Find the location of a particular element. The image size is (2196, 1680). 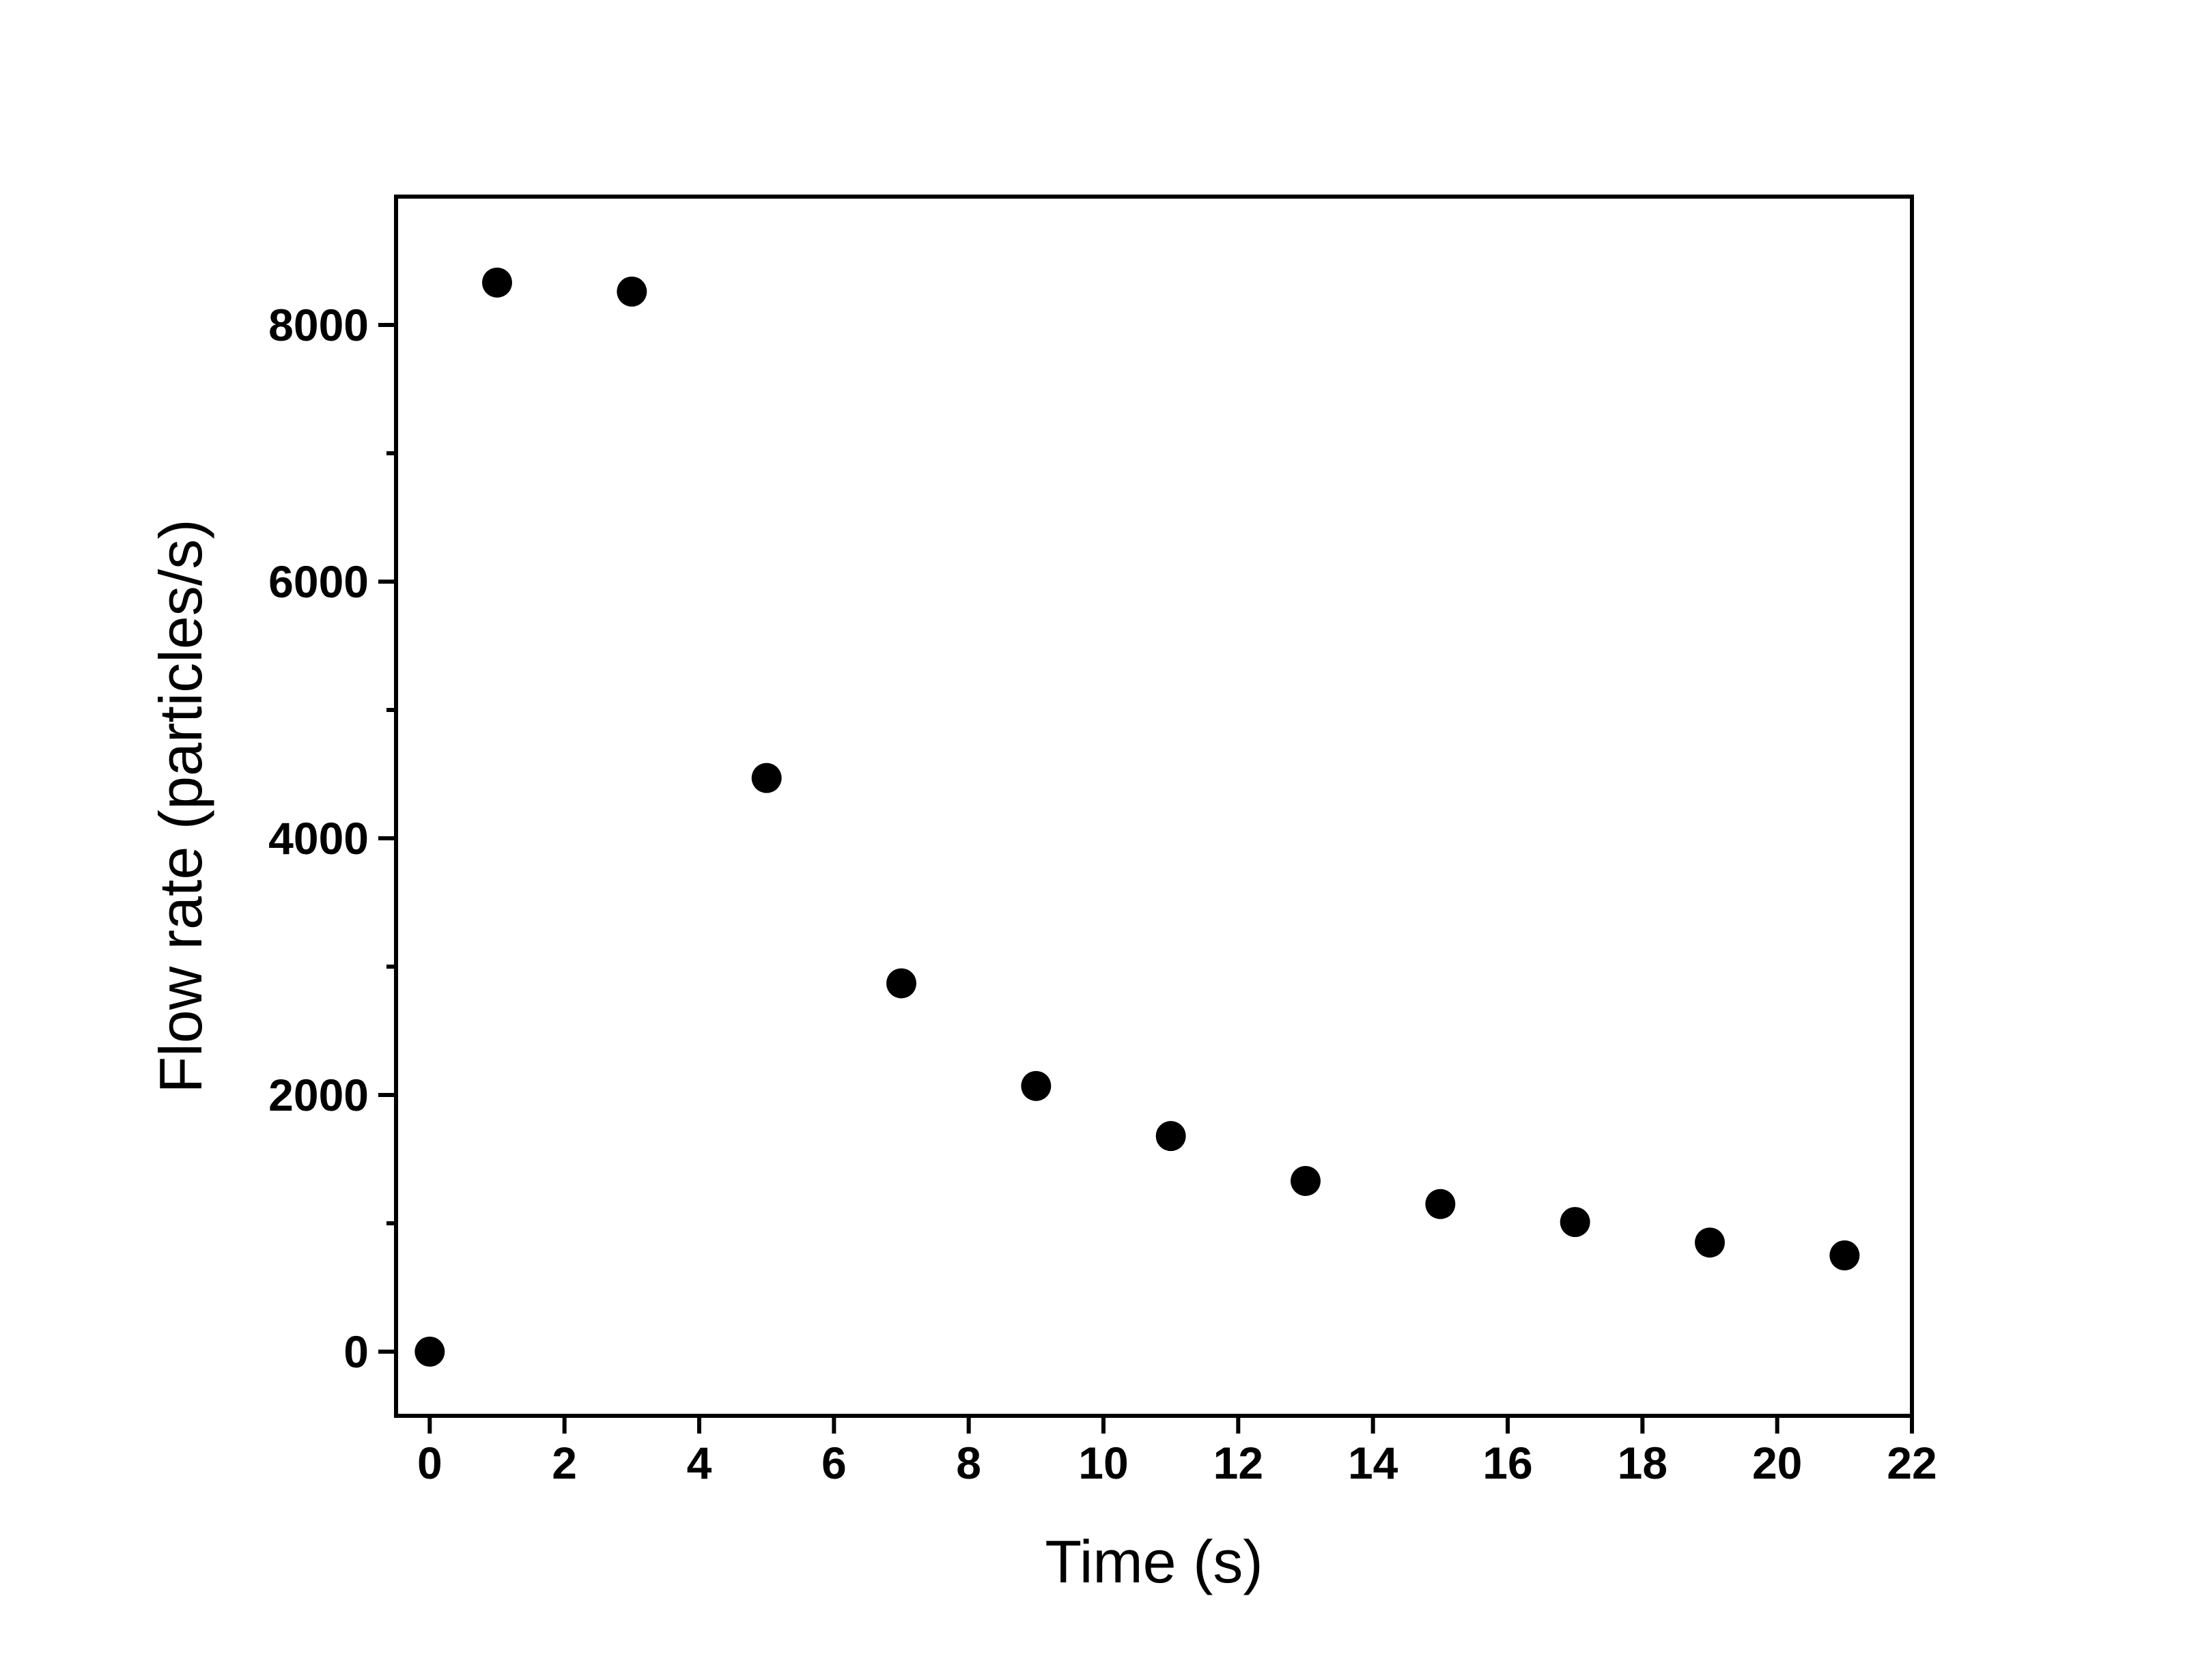

y-axis-ticks: 0 2000 4000 6000 8000 is located at coordinates (332, 838).